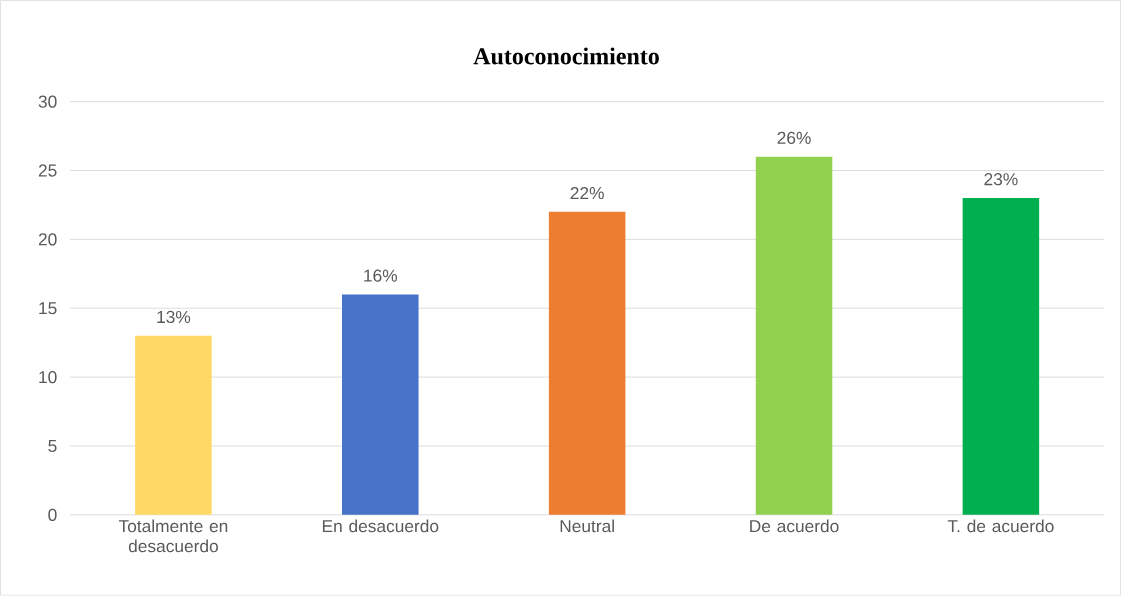 The height and width of the screenshot is (596, 1121). What do you see at coordinates (47, 101) in the screenshot?
I see `y-tick-label: 30` at bounding box center [47, 101].